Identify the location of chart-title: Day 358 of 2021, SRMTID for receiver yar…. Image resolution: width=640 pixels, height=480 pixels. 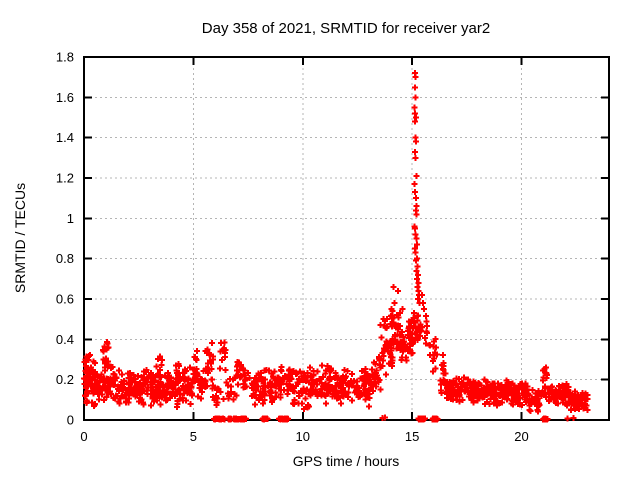
(346, 28).